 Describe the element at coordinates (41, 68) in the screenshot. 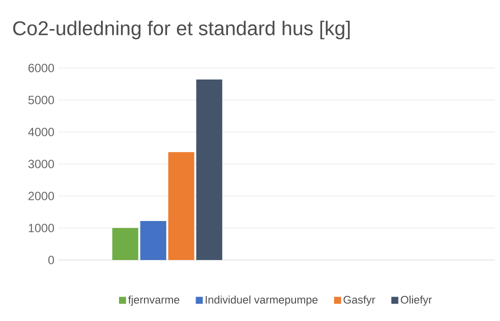

I see `y-tick-label: 6000` at that location.